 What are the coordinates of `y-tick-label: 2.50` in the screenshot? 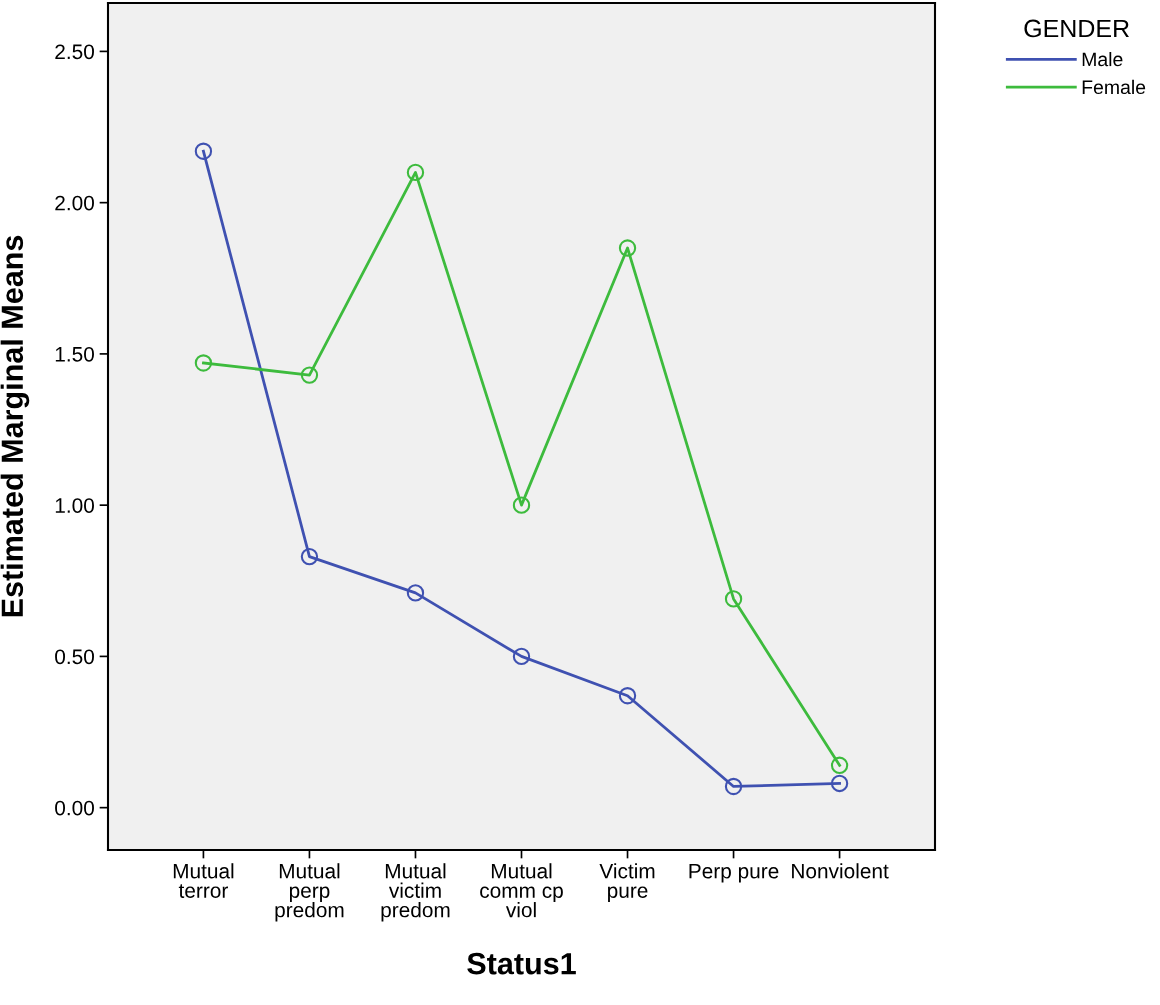 It's located at (74, 52).